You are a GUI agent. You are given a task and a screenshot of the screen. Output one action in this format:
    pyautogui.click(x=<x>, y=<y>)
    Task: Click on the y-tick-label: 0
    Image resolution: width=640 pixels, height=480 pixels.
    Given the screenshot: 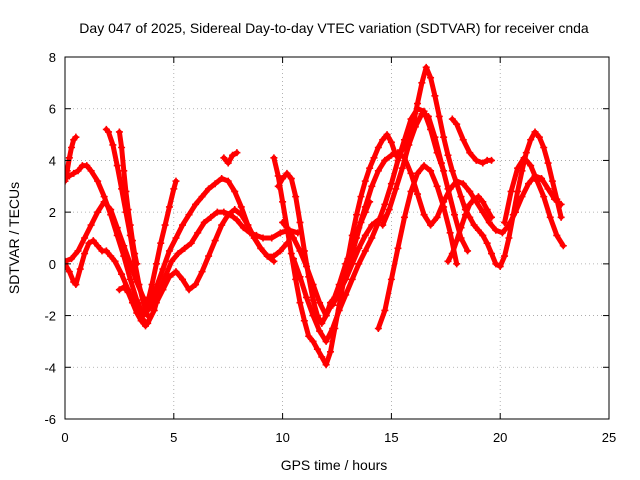 What is the action you would take?
    pyautogui.click(x=52, y=264)
    